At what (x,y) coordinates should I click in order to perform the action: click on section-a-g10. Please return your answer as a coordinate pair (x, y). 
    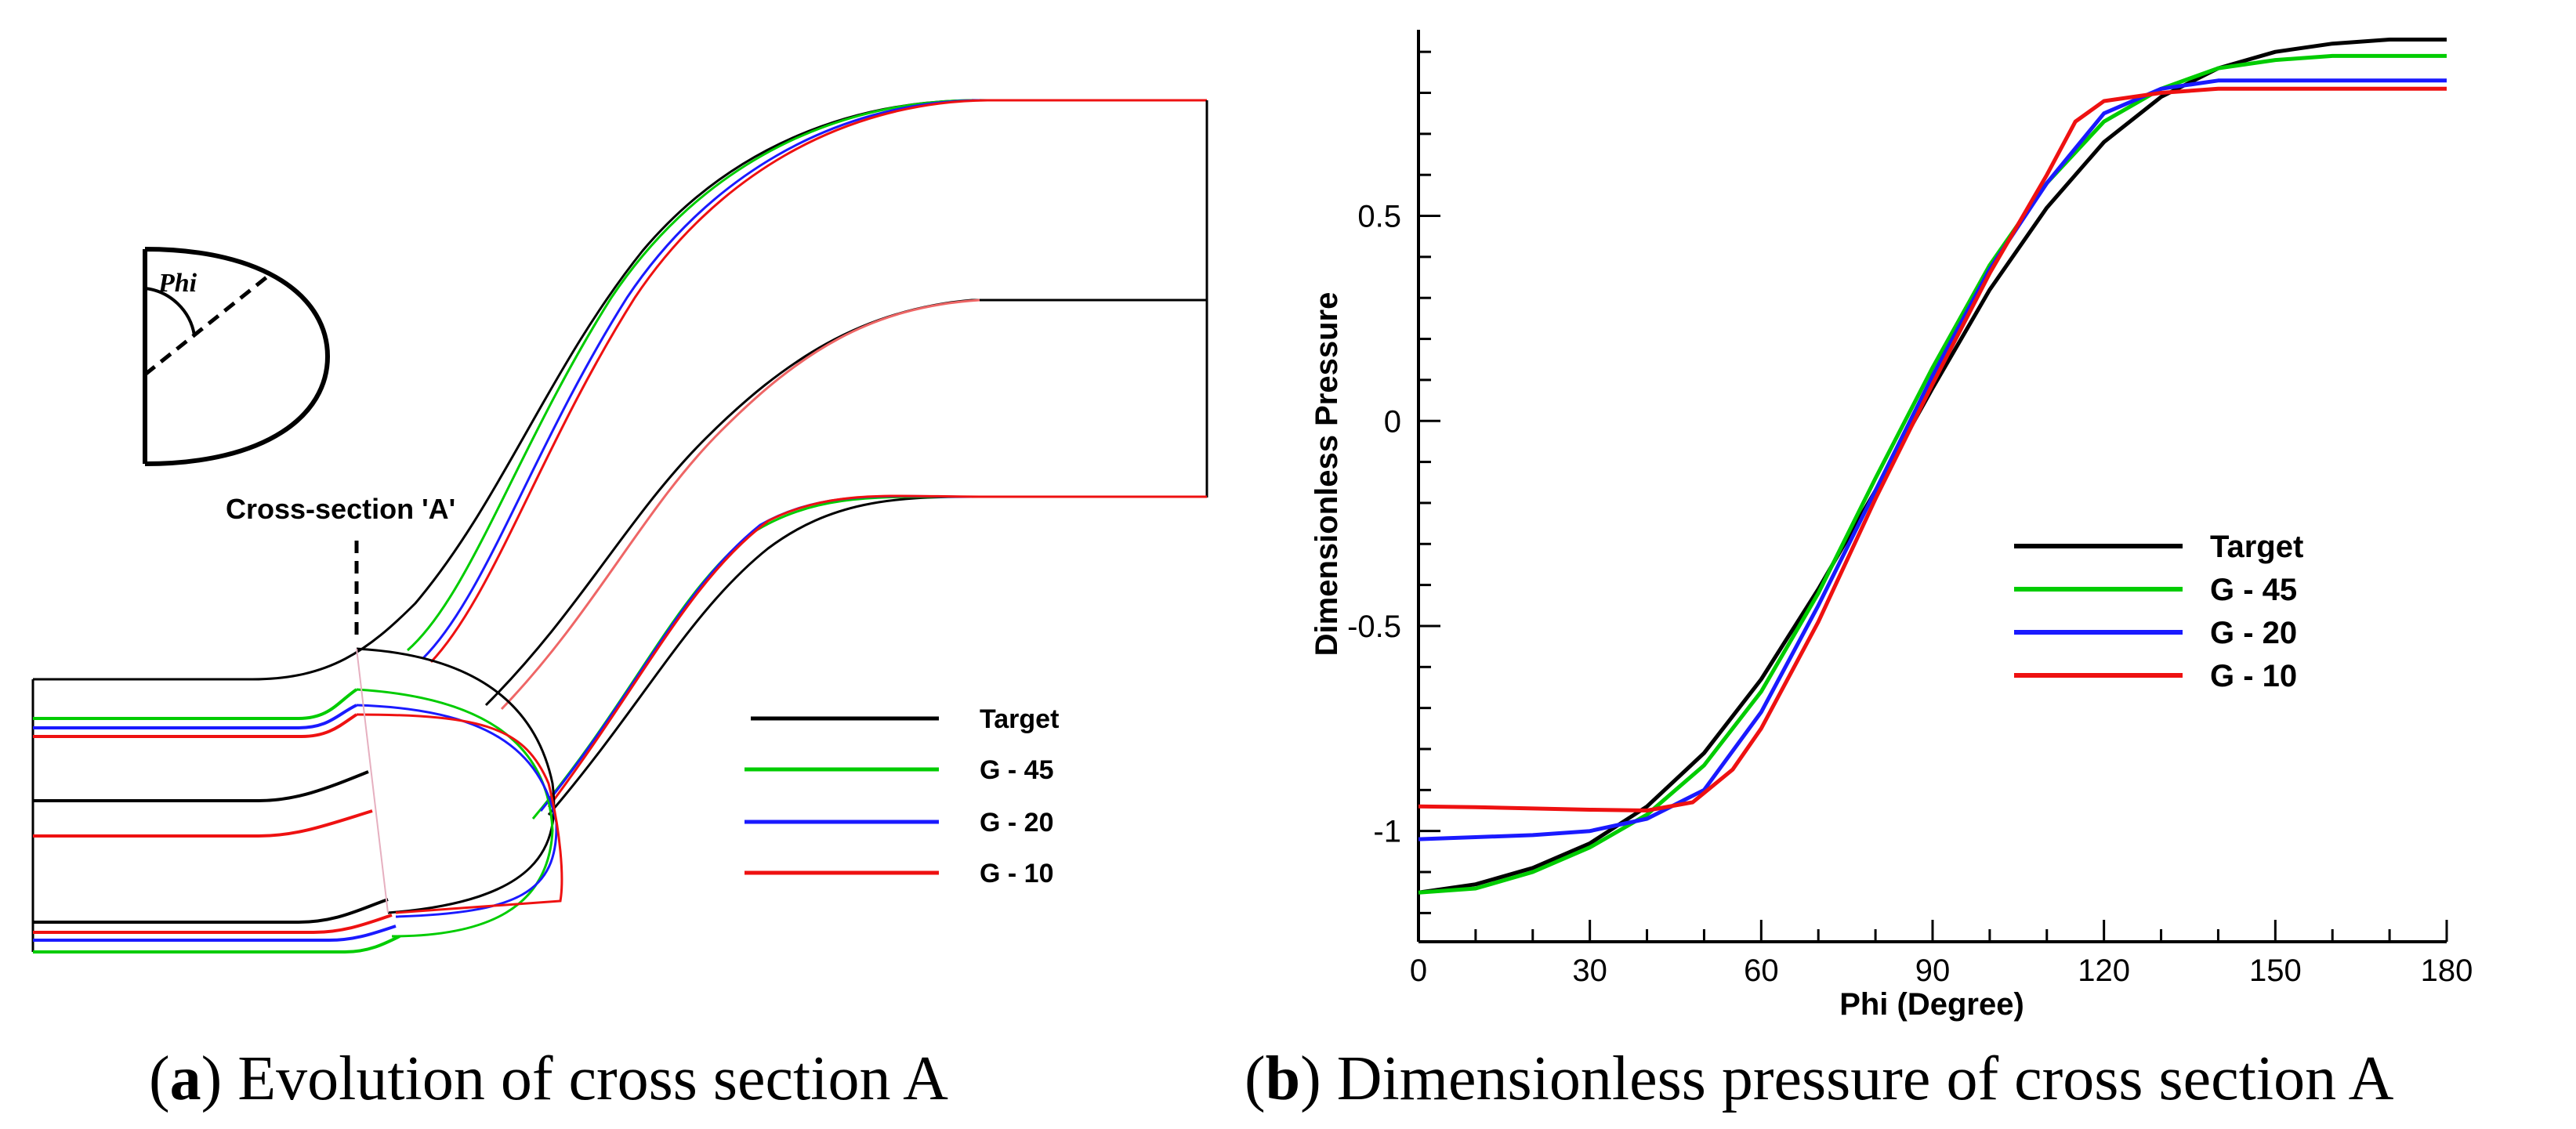
    Looking at the image, I should click on (459, 814).